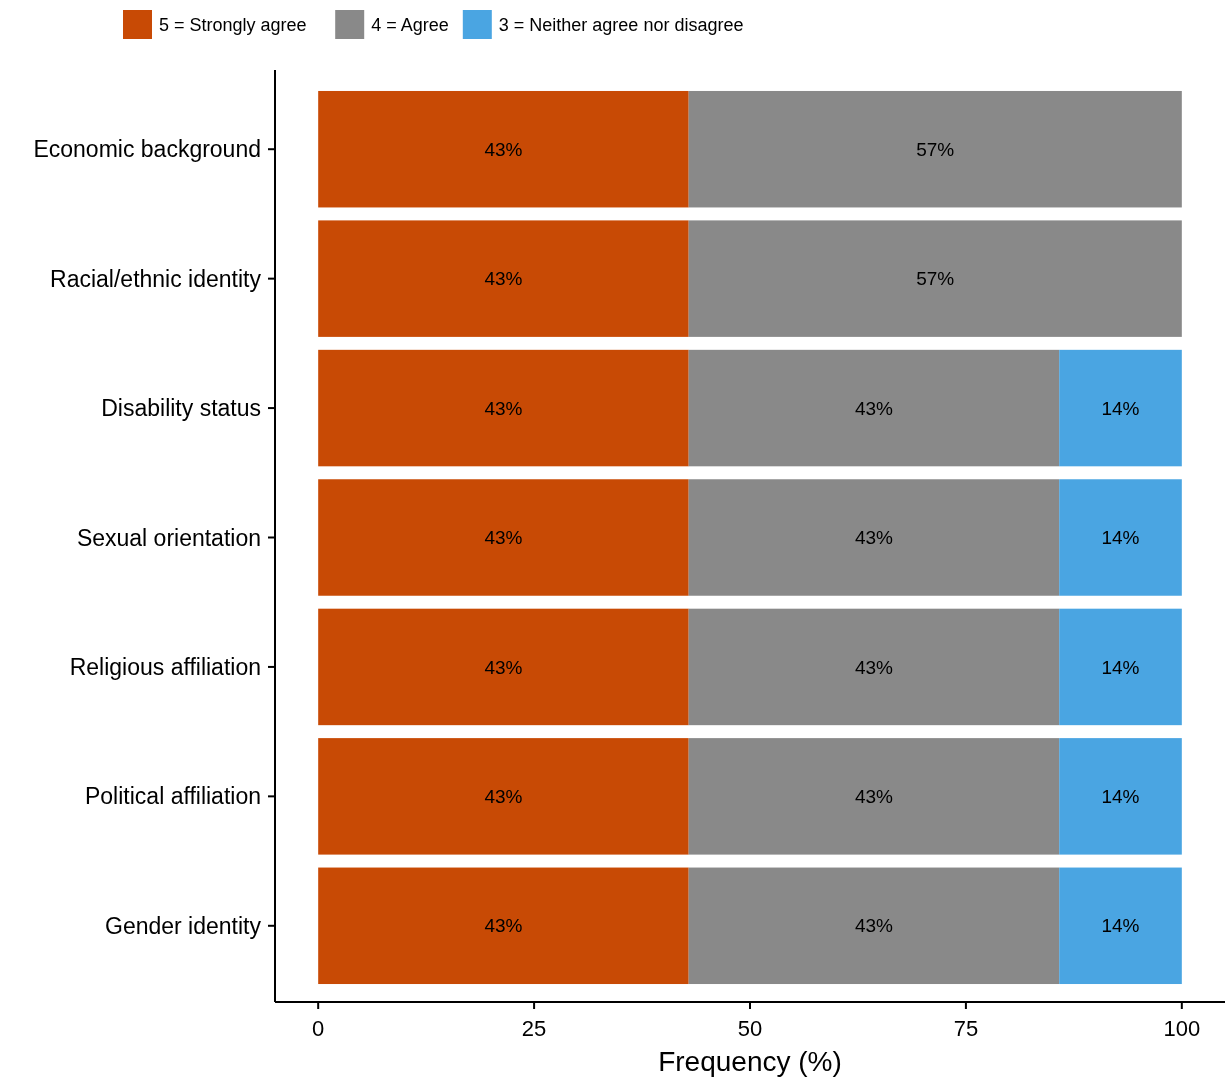  I want to click on x-tick-label: 100, so click(1182, 1028).